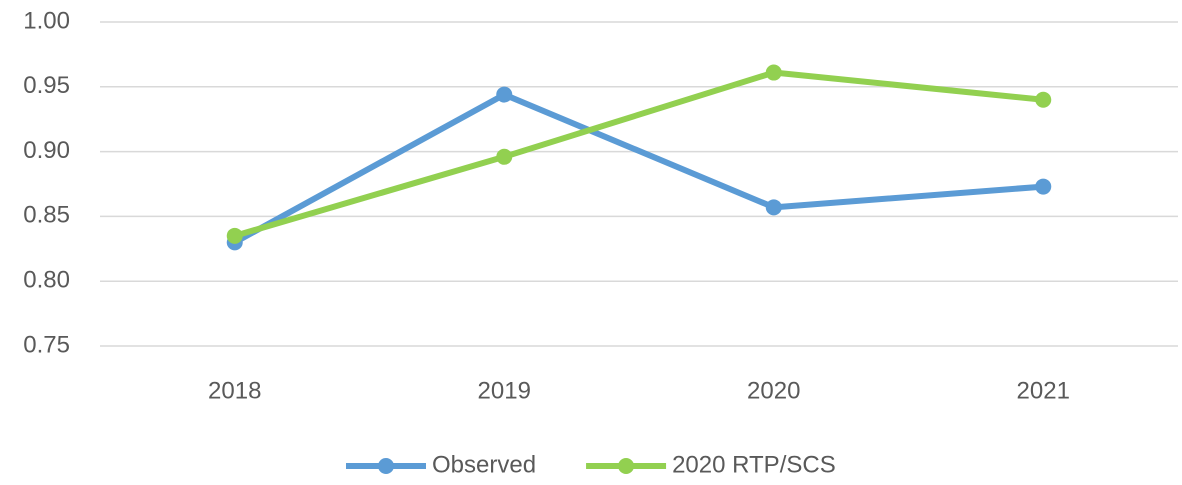 The image size is (1182, 485). What do you see at coordinates (46, 85) in the screenshot?
I see `y-tick-label: 0.95` at bounding box center [46, 85].